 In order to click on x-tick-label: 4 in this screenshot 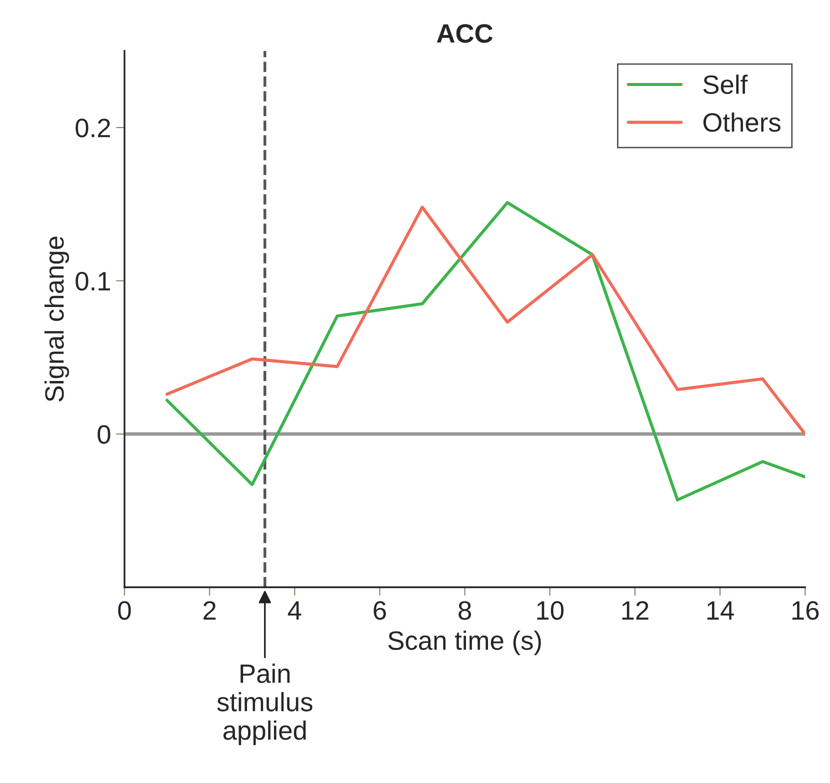, I will do `click(295, 610)`.